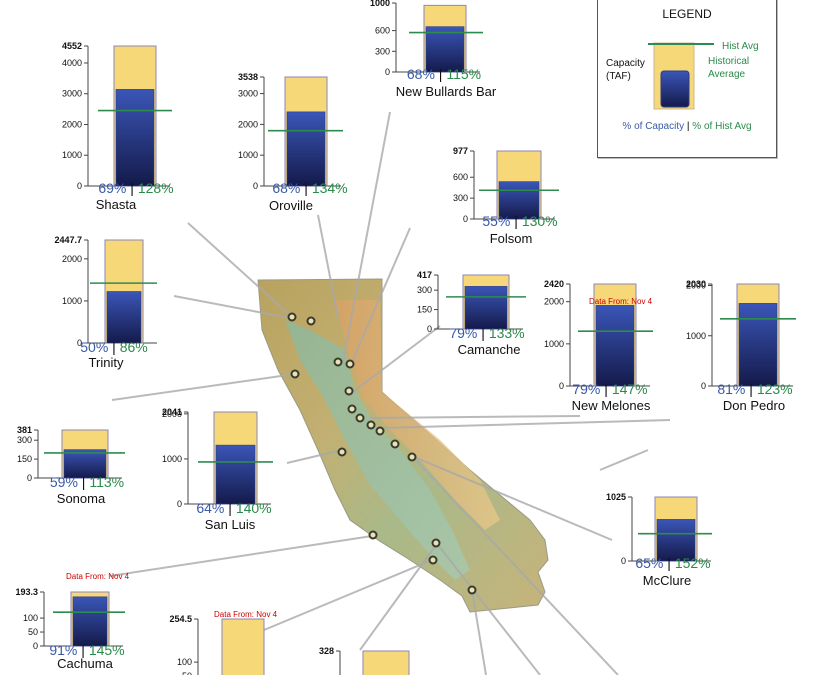  Describe the element at coordinates (561, 386) in the screenshot. I see `new-melones-tick-label: 0` at that location.